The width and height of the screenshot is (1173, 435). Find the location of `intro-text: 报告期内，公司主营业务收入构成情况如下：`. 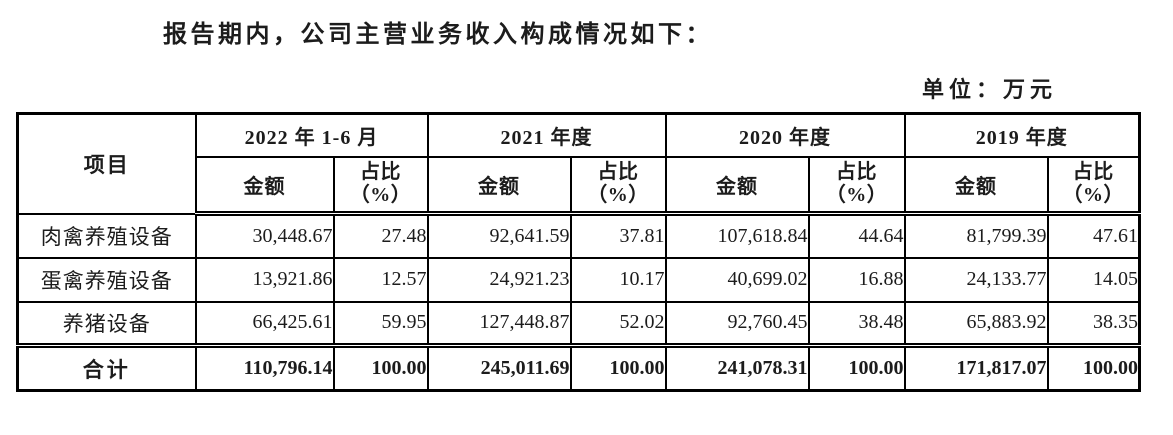

intro-text: 报告期内，公司主营业务收入构成情况如下： is located at coordinates (438, 35).